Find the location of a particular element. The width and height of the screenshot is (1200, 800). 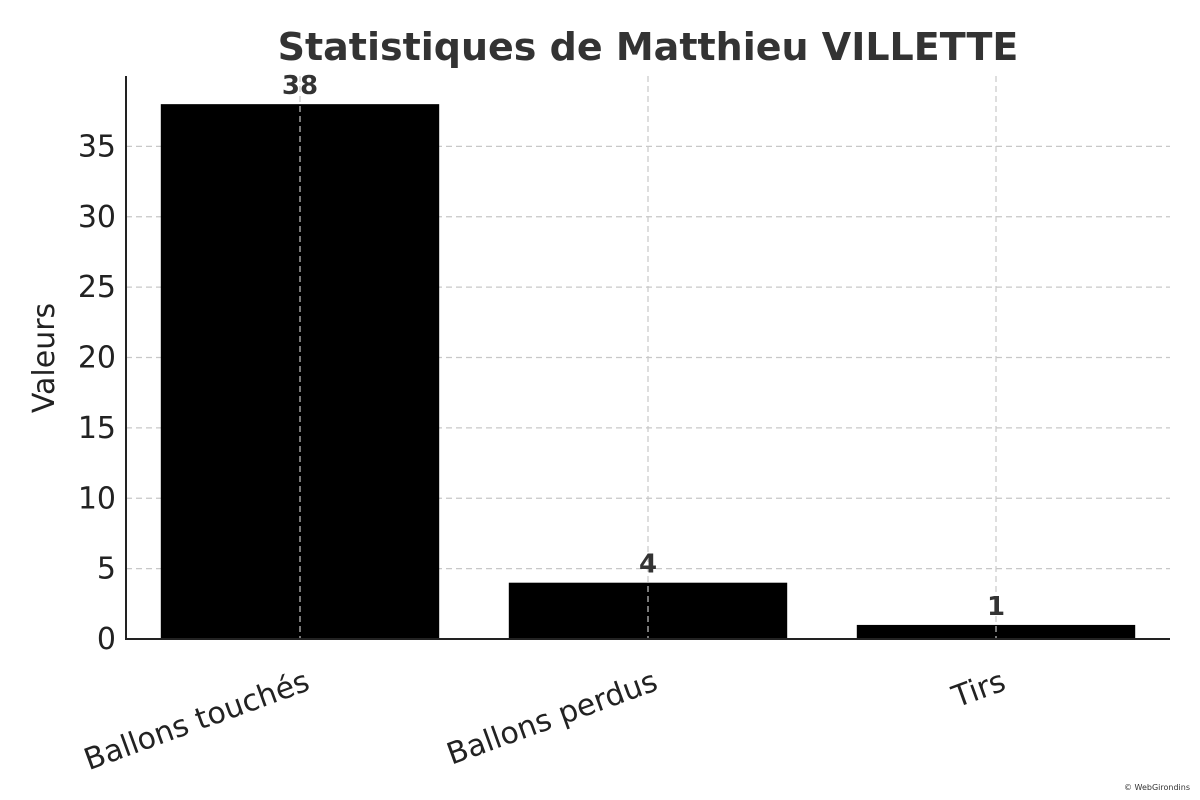

x-tick-label: Ballons perdus is located at coordinates (552, 718).